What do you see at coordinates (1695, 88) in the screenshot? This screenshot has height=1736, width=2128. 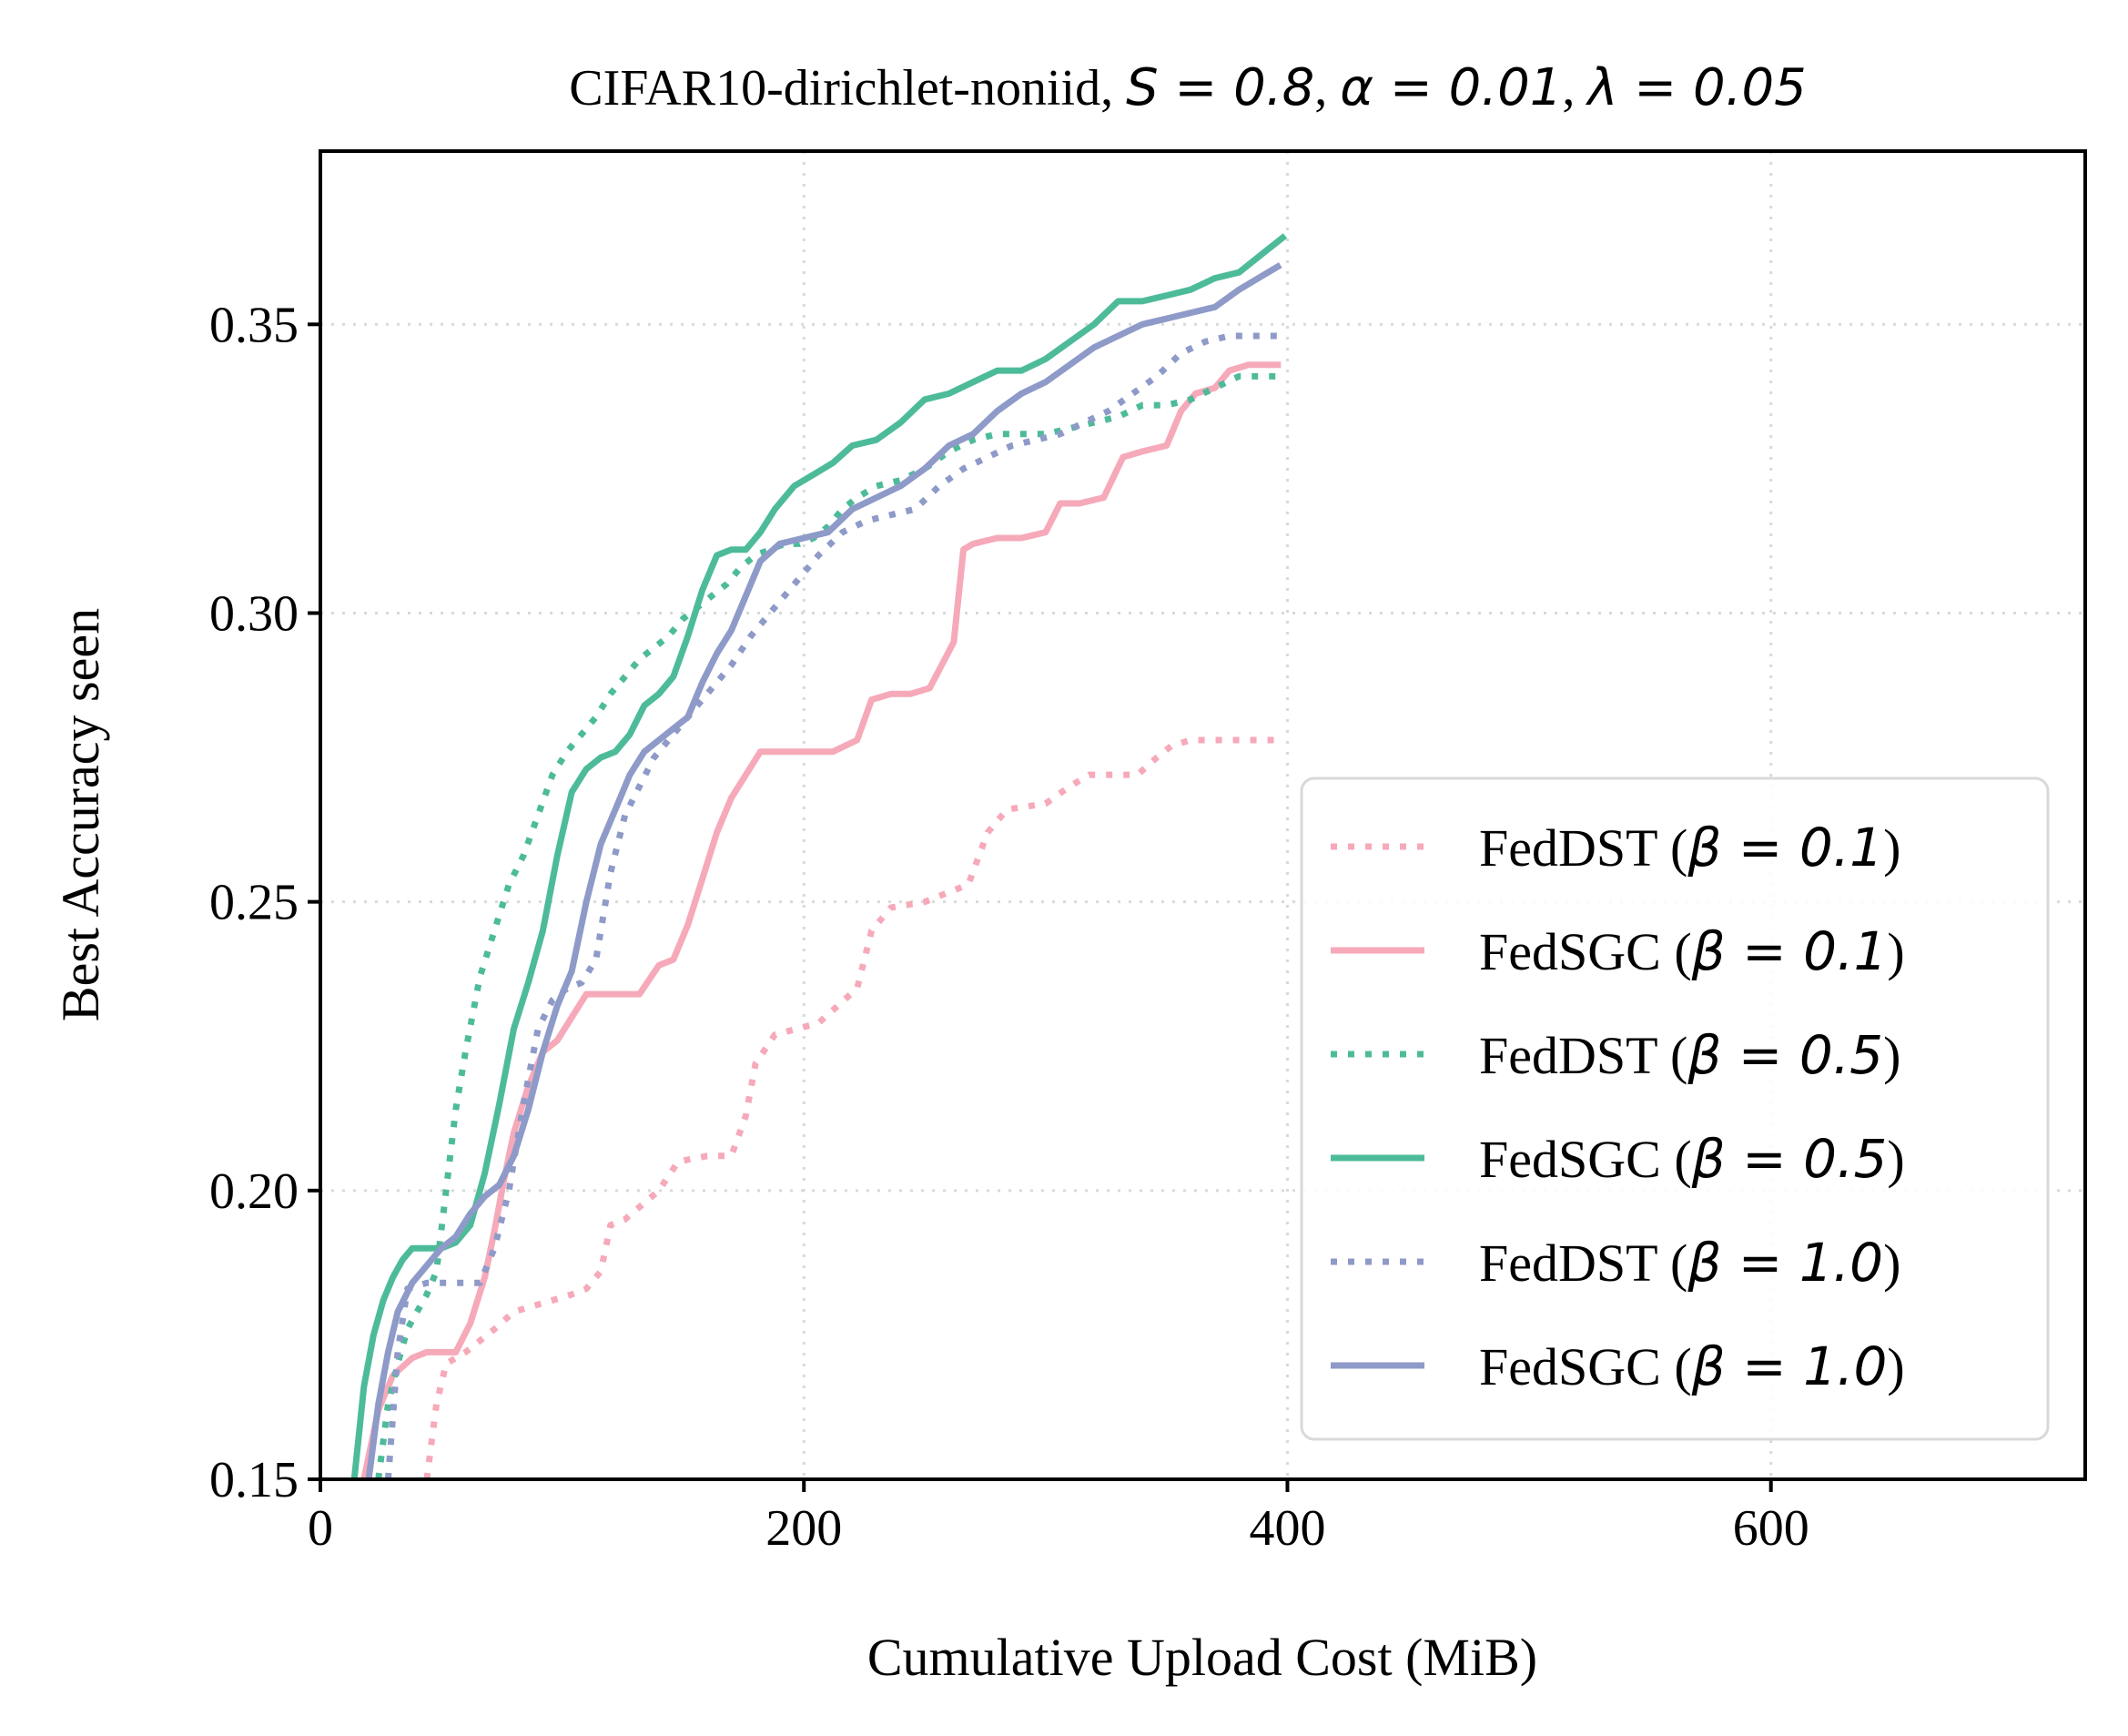 I see `chart-title-lambda: λ = 0.05` at bounding box center [1695, 88].